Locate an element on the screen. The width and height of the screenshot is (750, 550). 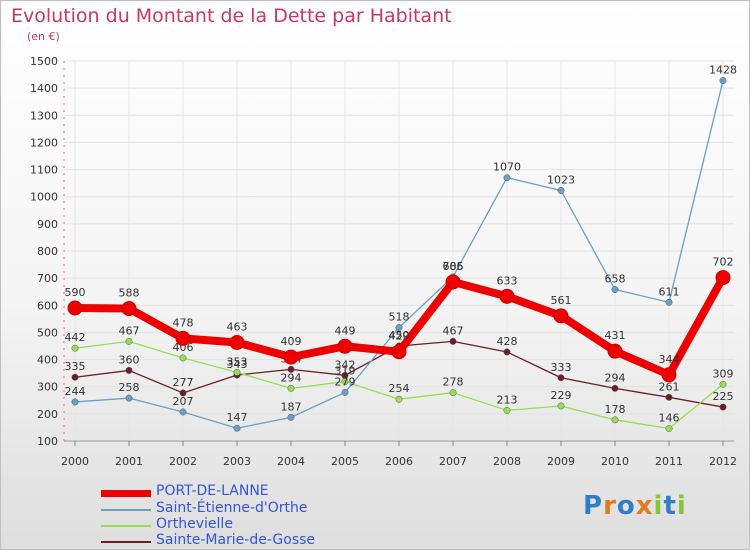
data-label: 254 is located at coordinates (399, 388).